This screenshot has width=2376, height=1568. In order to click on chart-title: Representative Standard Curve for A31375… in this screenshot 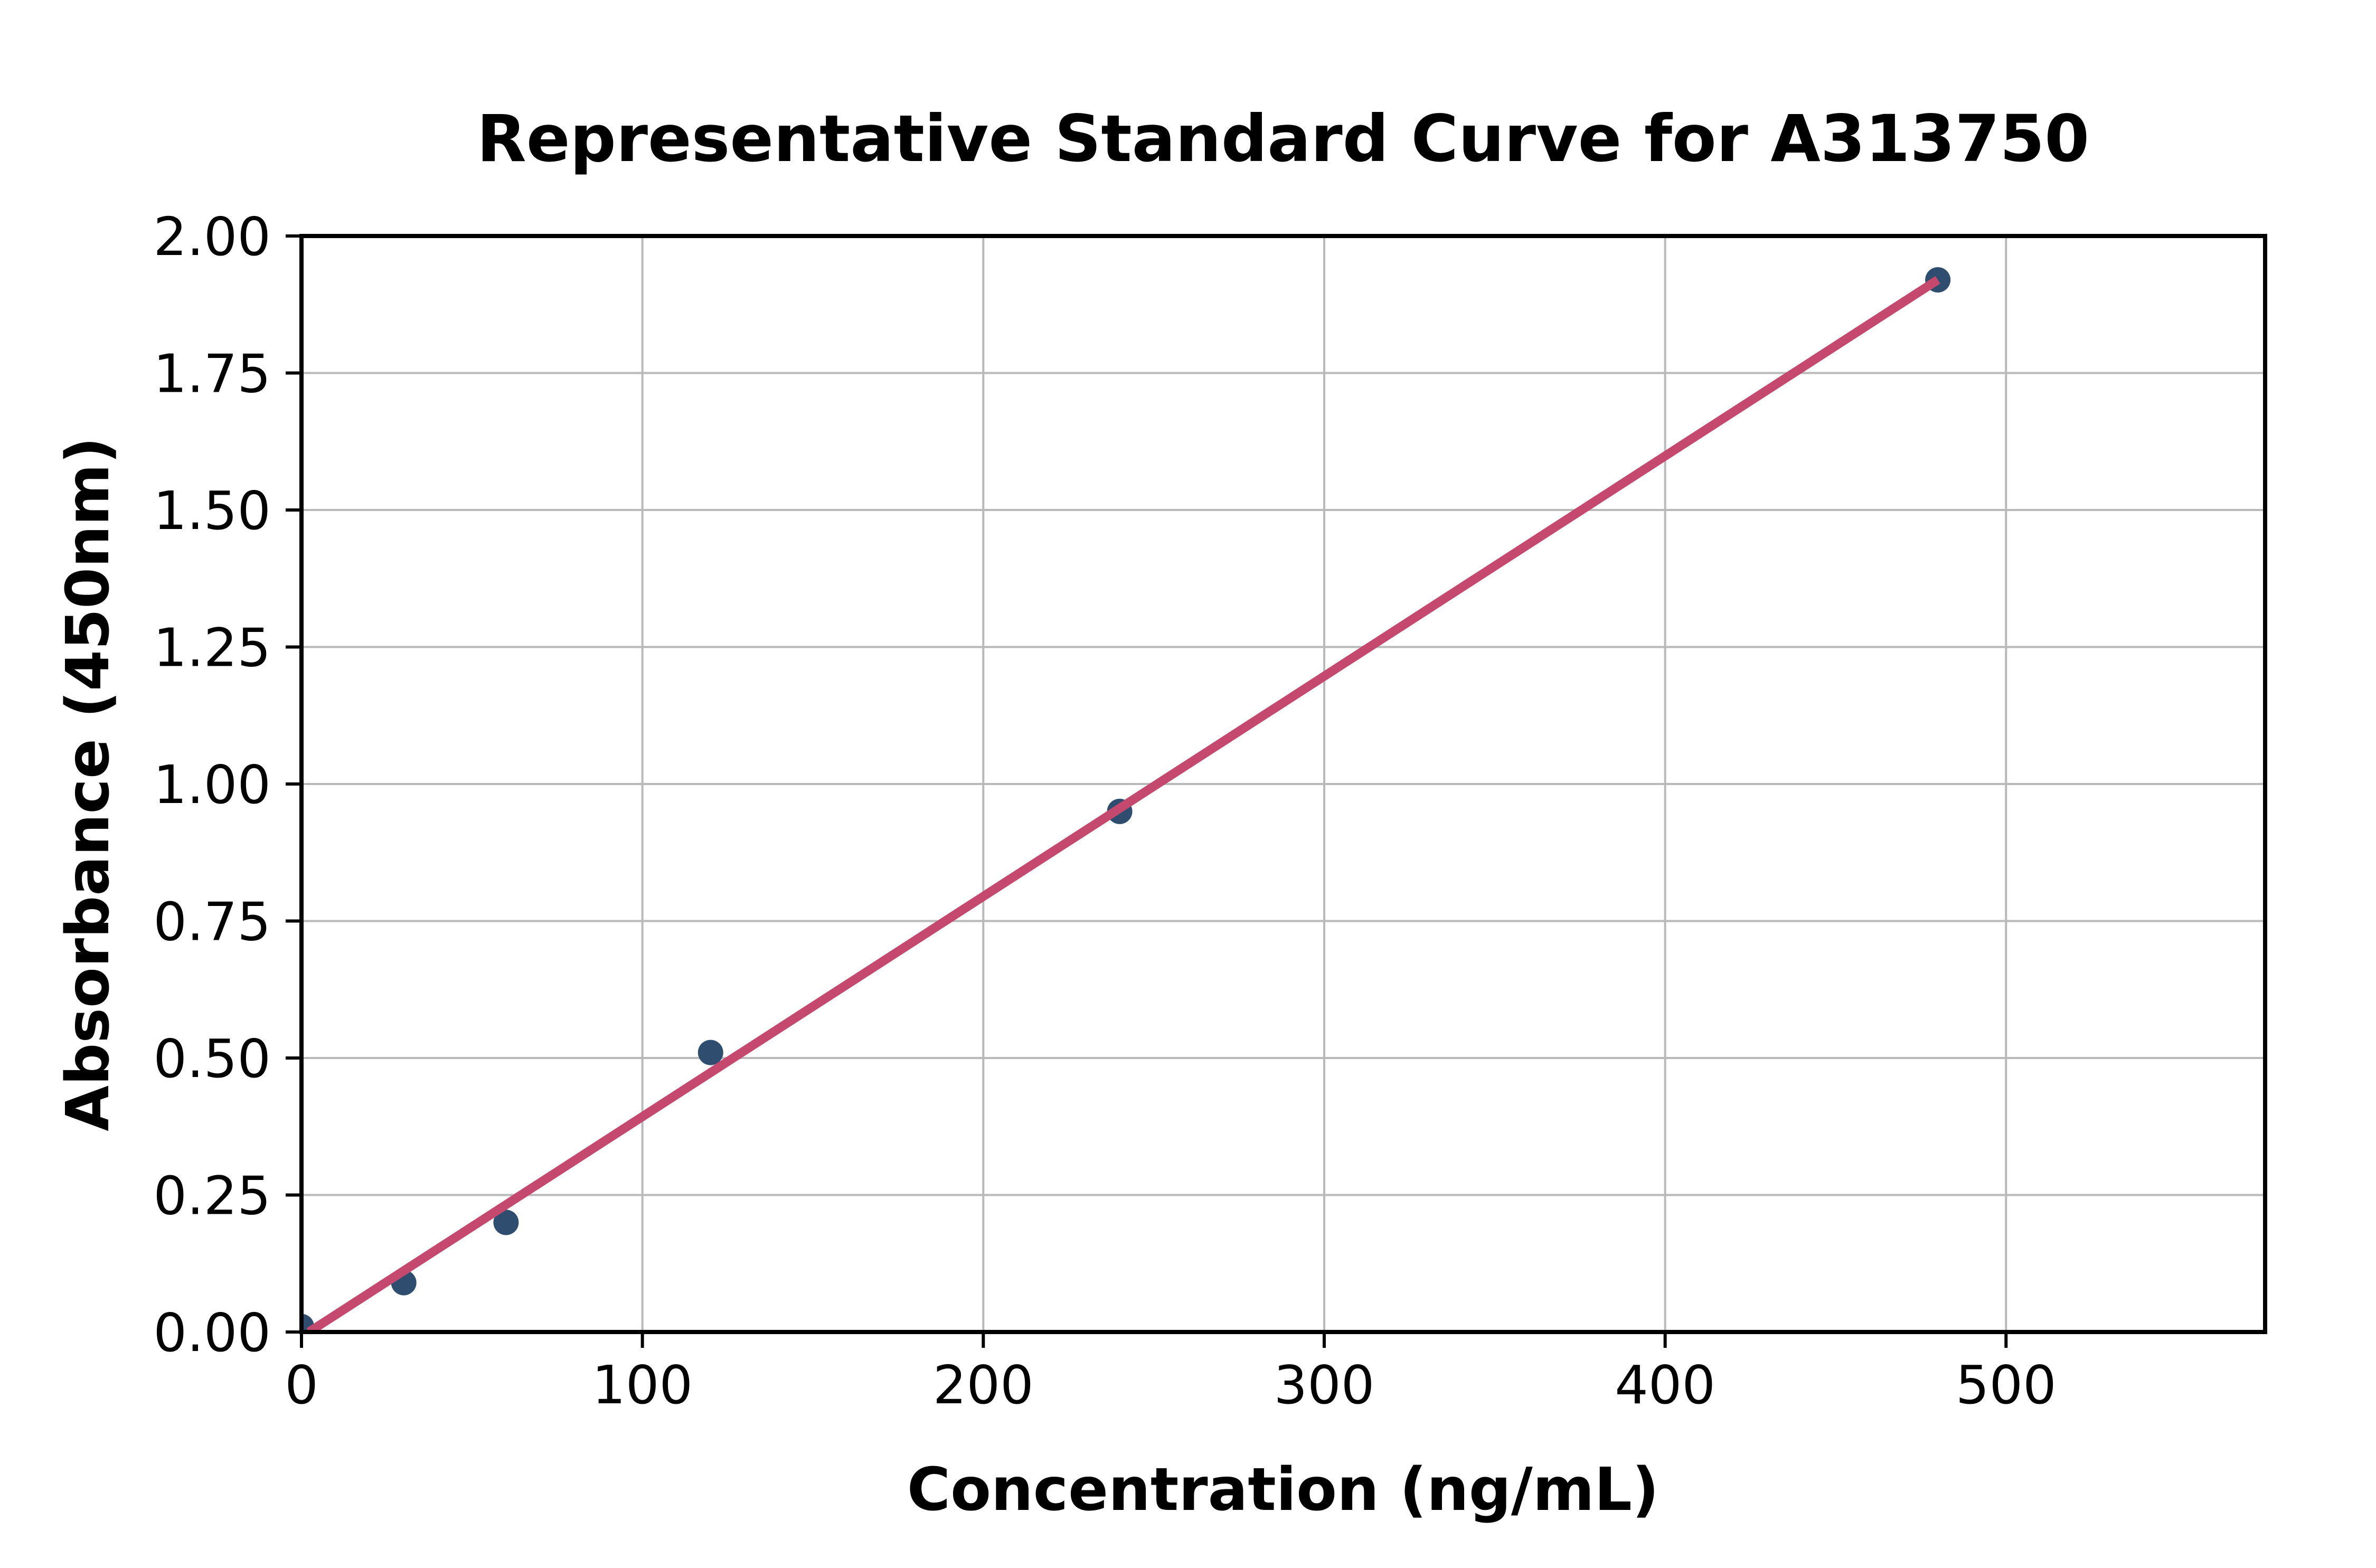, I will do `click(1283, 138)`.